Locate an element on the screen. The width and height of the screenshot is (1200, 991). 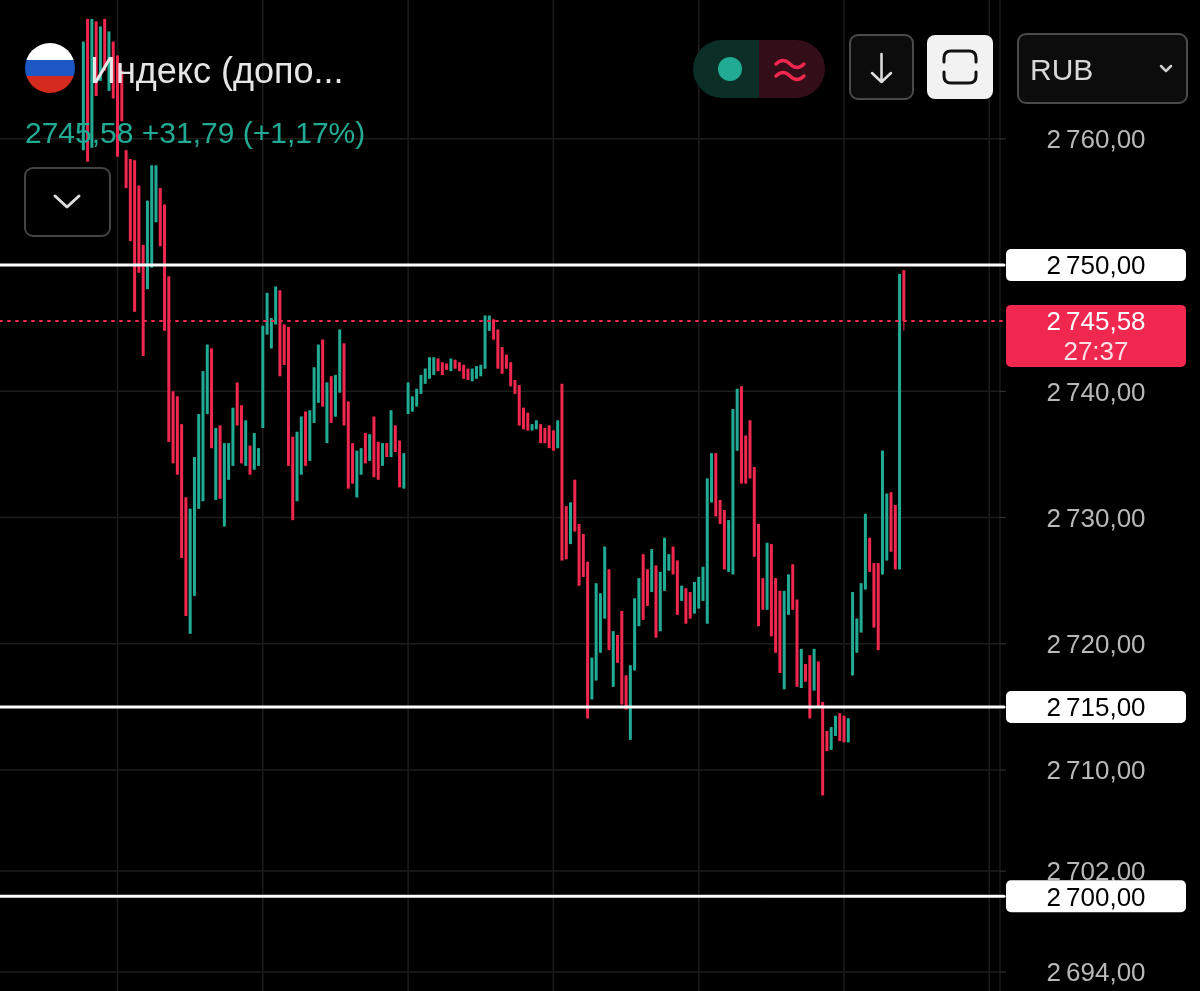
y-tick-label: 2 740,00 is located at coordinates (1096, 391).